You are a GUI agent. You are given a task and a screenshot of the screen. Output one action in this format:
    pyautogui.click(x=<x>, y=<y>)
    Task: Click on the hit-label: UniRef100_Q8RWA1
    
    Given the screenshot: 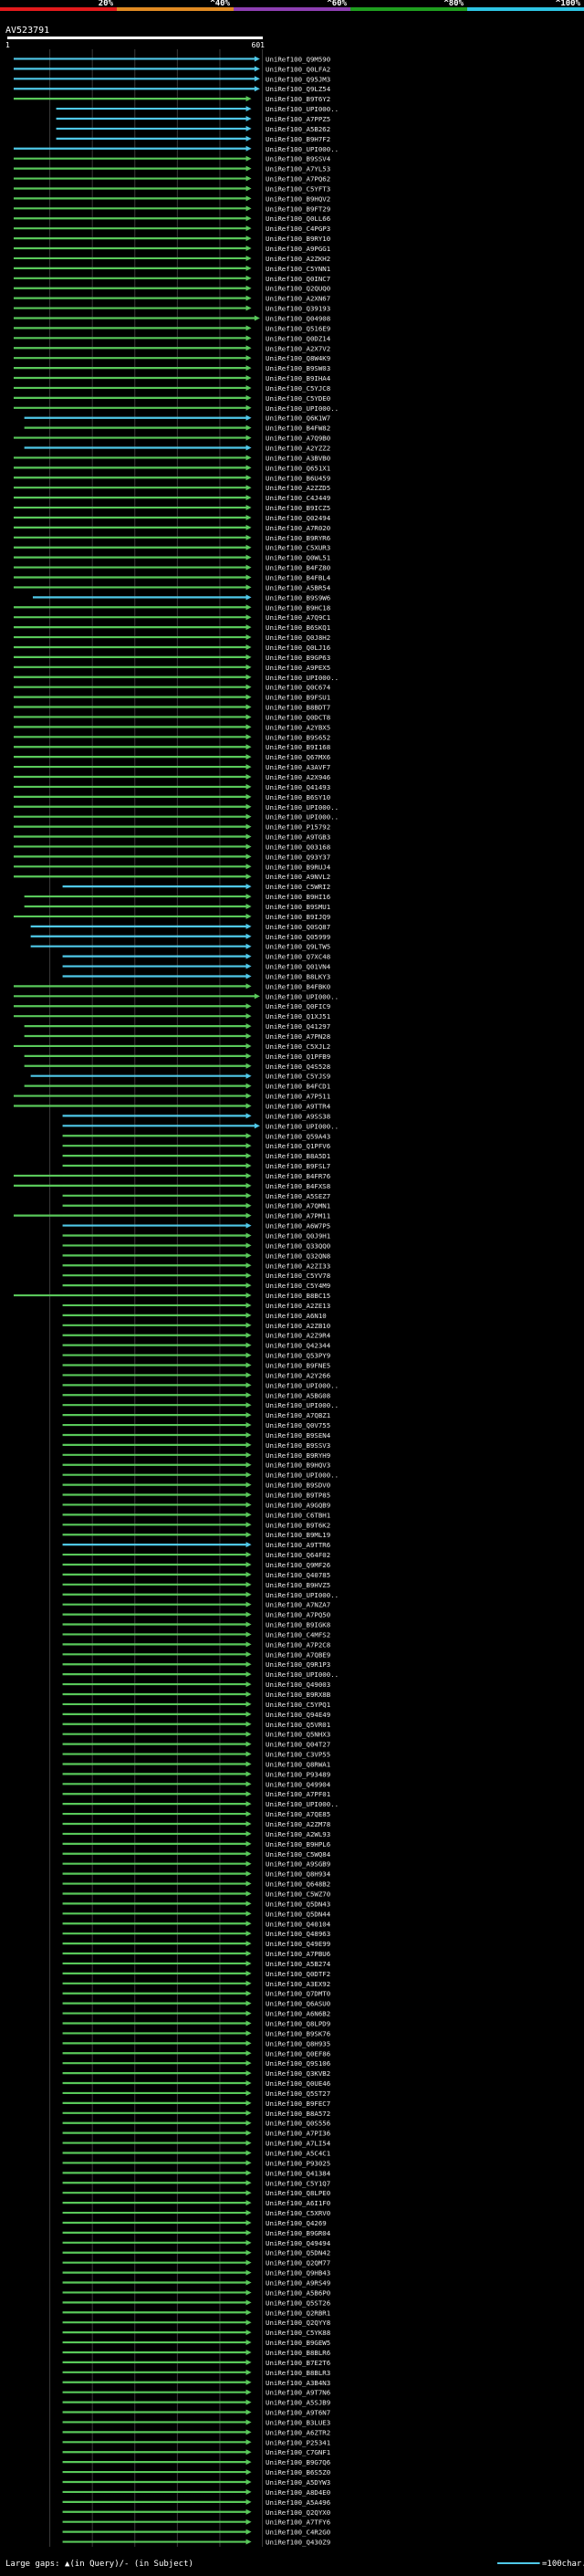 What is the action you would take?
    pyautogui.click(x=298, y=1764)
    